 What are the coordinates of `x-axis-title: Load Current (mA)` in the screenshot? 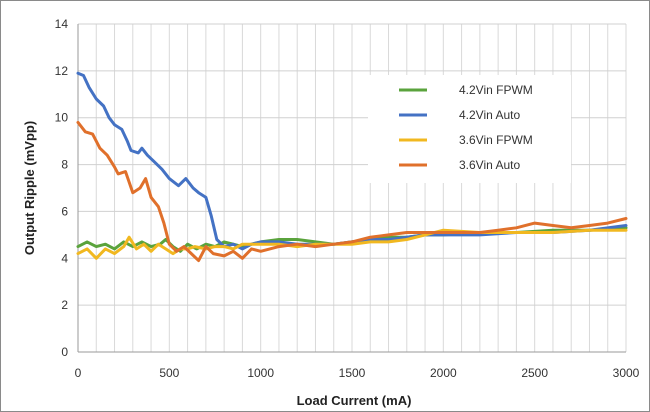 It's located at (354, 400).